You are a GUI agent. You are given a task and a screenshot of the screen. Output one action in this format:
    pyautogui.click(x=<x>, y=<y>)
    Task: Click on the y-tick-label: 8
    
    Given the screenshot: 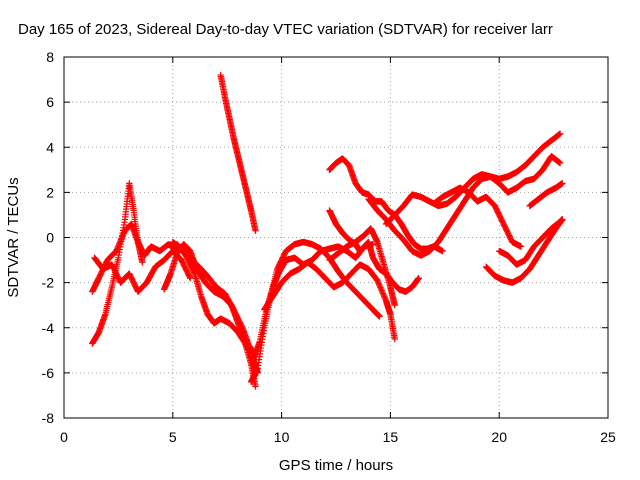 What is the action you would take?
    pyautogui.click(x=50, y=57)
    